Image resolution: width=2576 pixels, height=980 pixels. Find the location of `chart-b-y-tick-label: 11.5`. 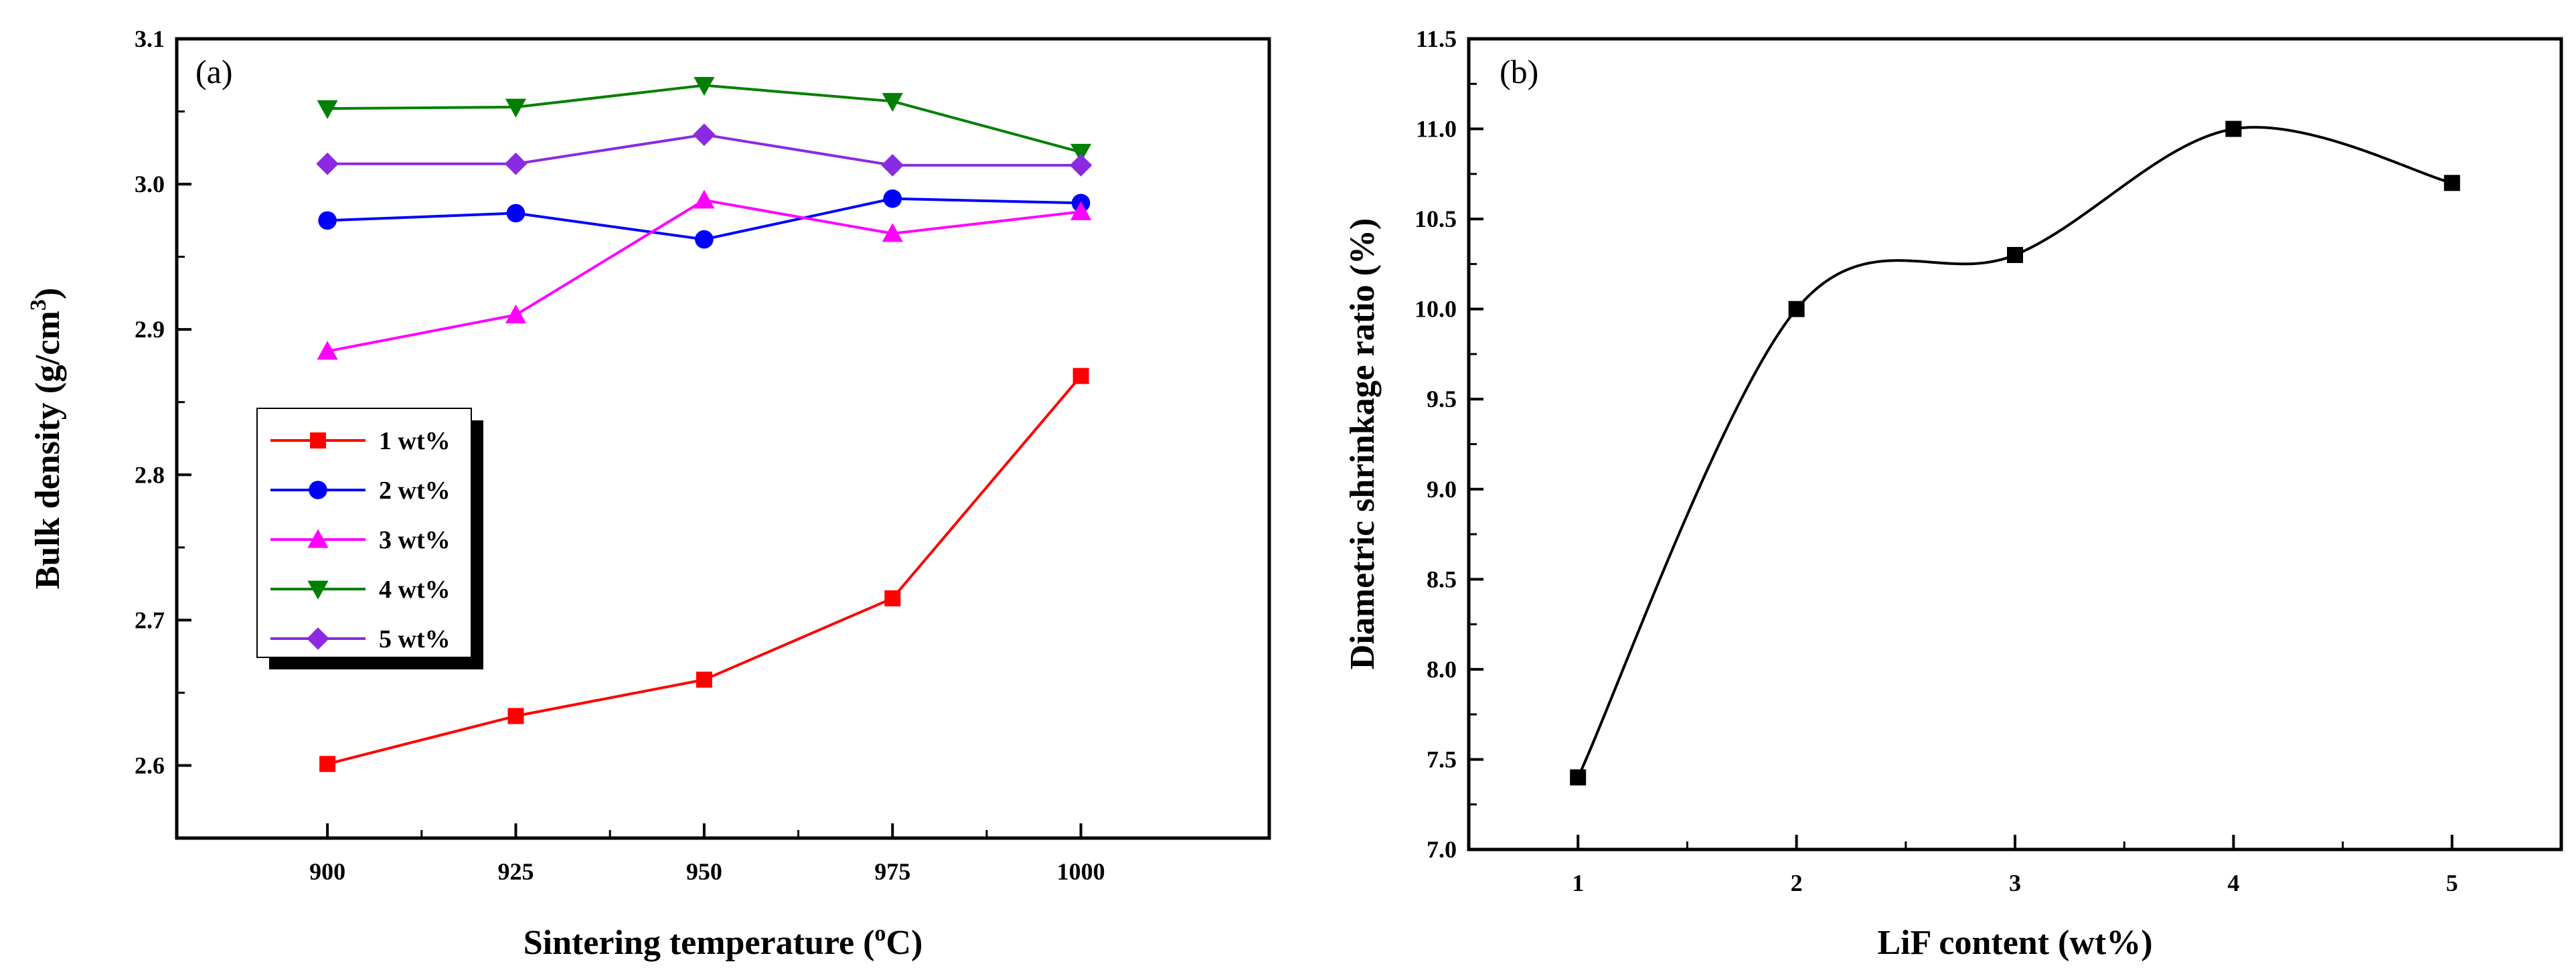

chart-b-y-tick-label: 11.5 is located at coordinates (1437, 38).